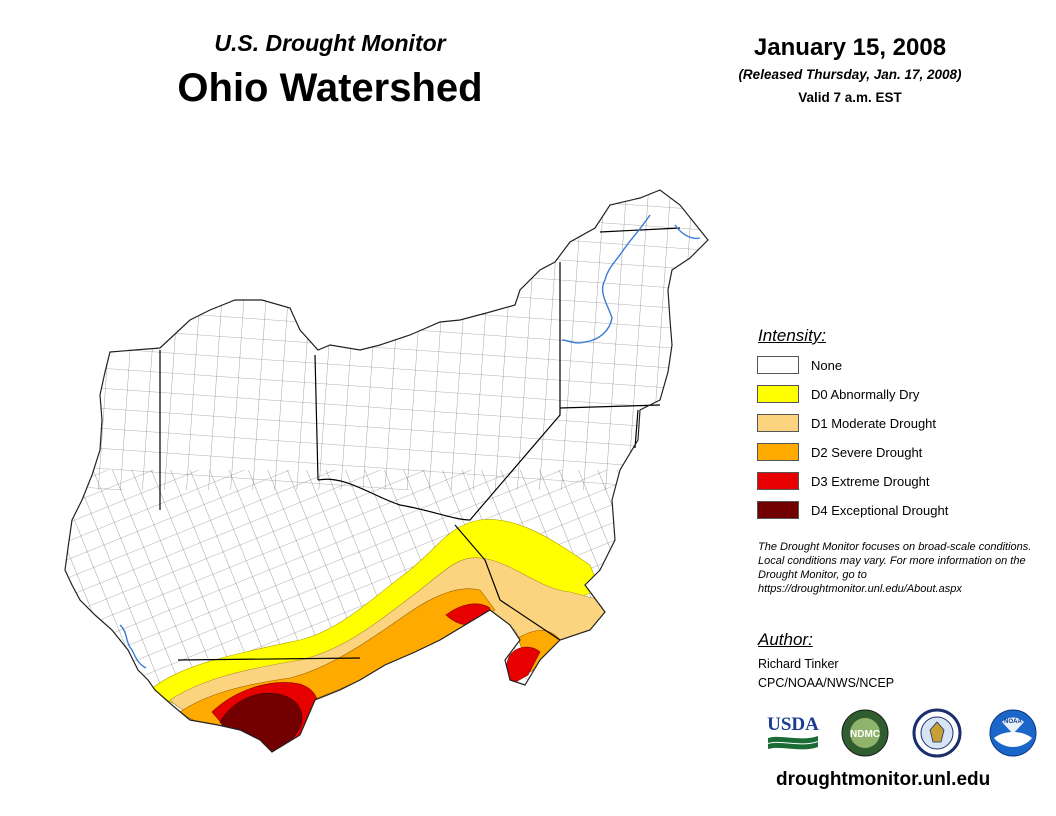 The width and height of the screenshot is (1056, 816). I want to click on legend-swatch-d4, so click(778, 510).